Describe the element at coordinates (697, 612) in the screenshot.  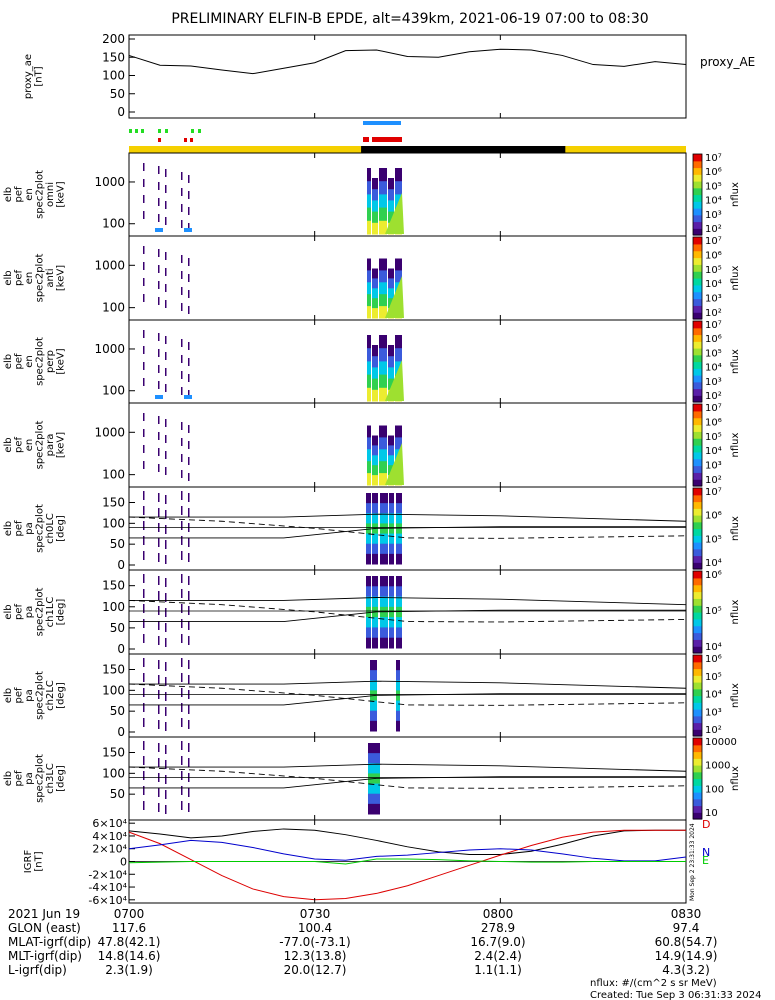
I see `colorbar-frame` at that location.